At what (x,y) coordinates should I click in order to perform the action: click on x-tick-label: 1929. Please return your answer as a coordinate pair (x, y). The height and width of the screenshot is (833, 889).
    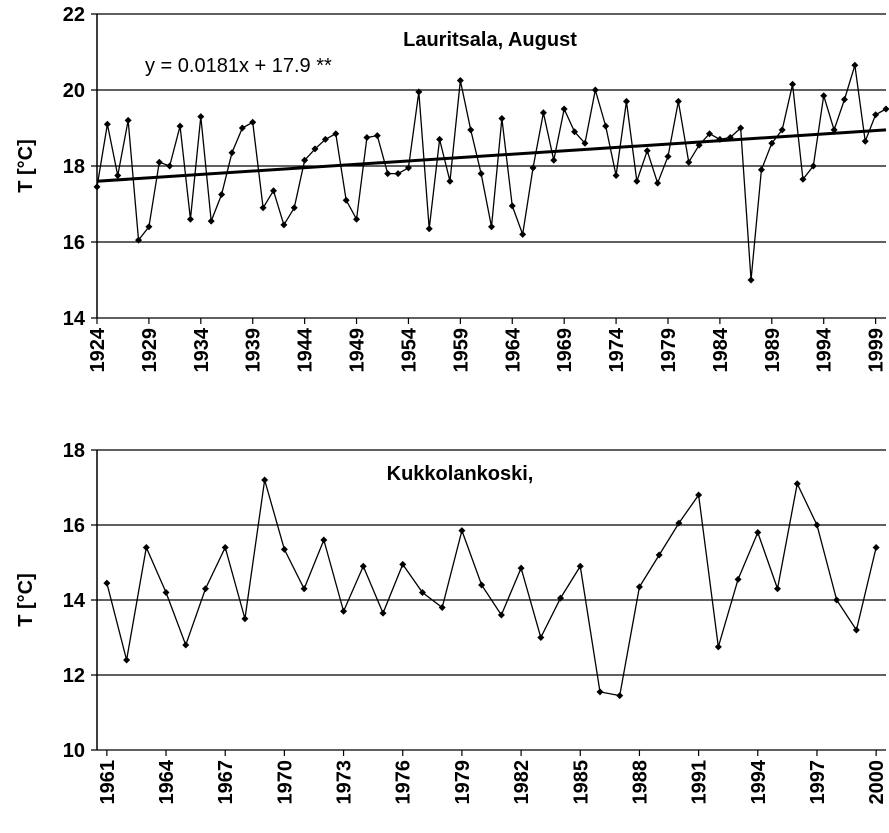
    Looking at the image, I should click on (150, 350).